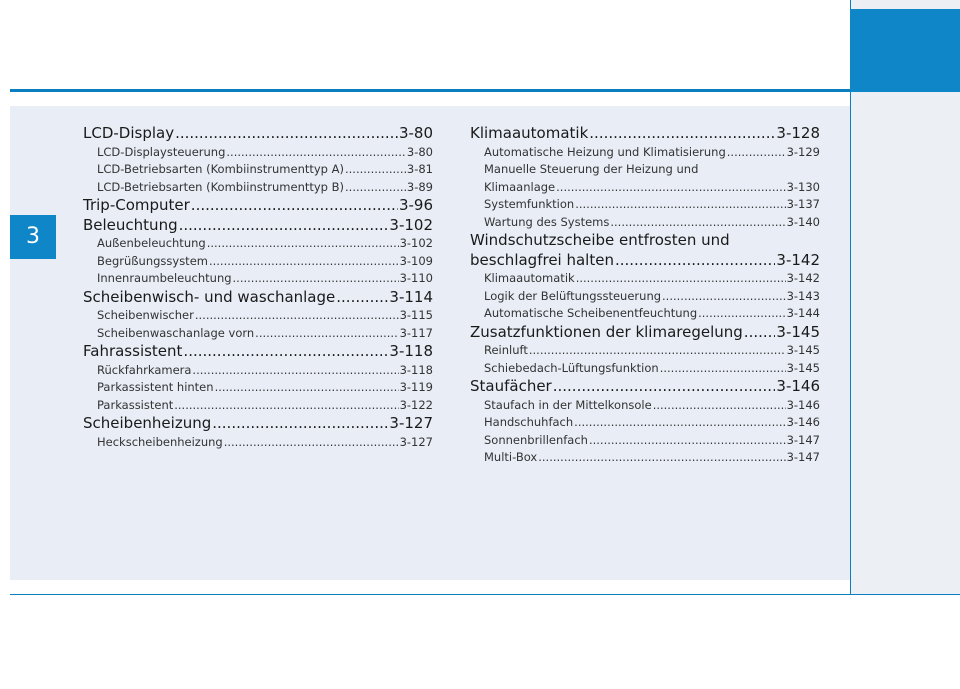  I want to click on toc-entry: Beleuchtung3-102, so click(258, 226).